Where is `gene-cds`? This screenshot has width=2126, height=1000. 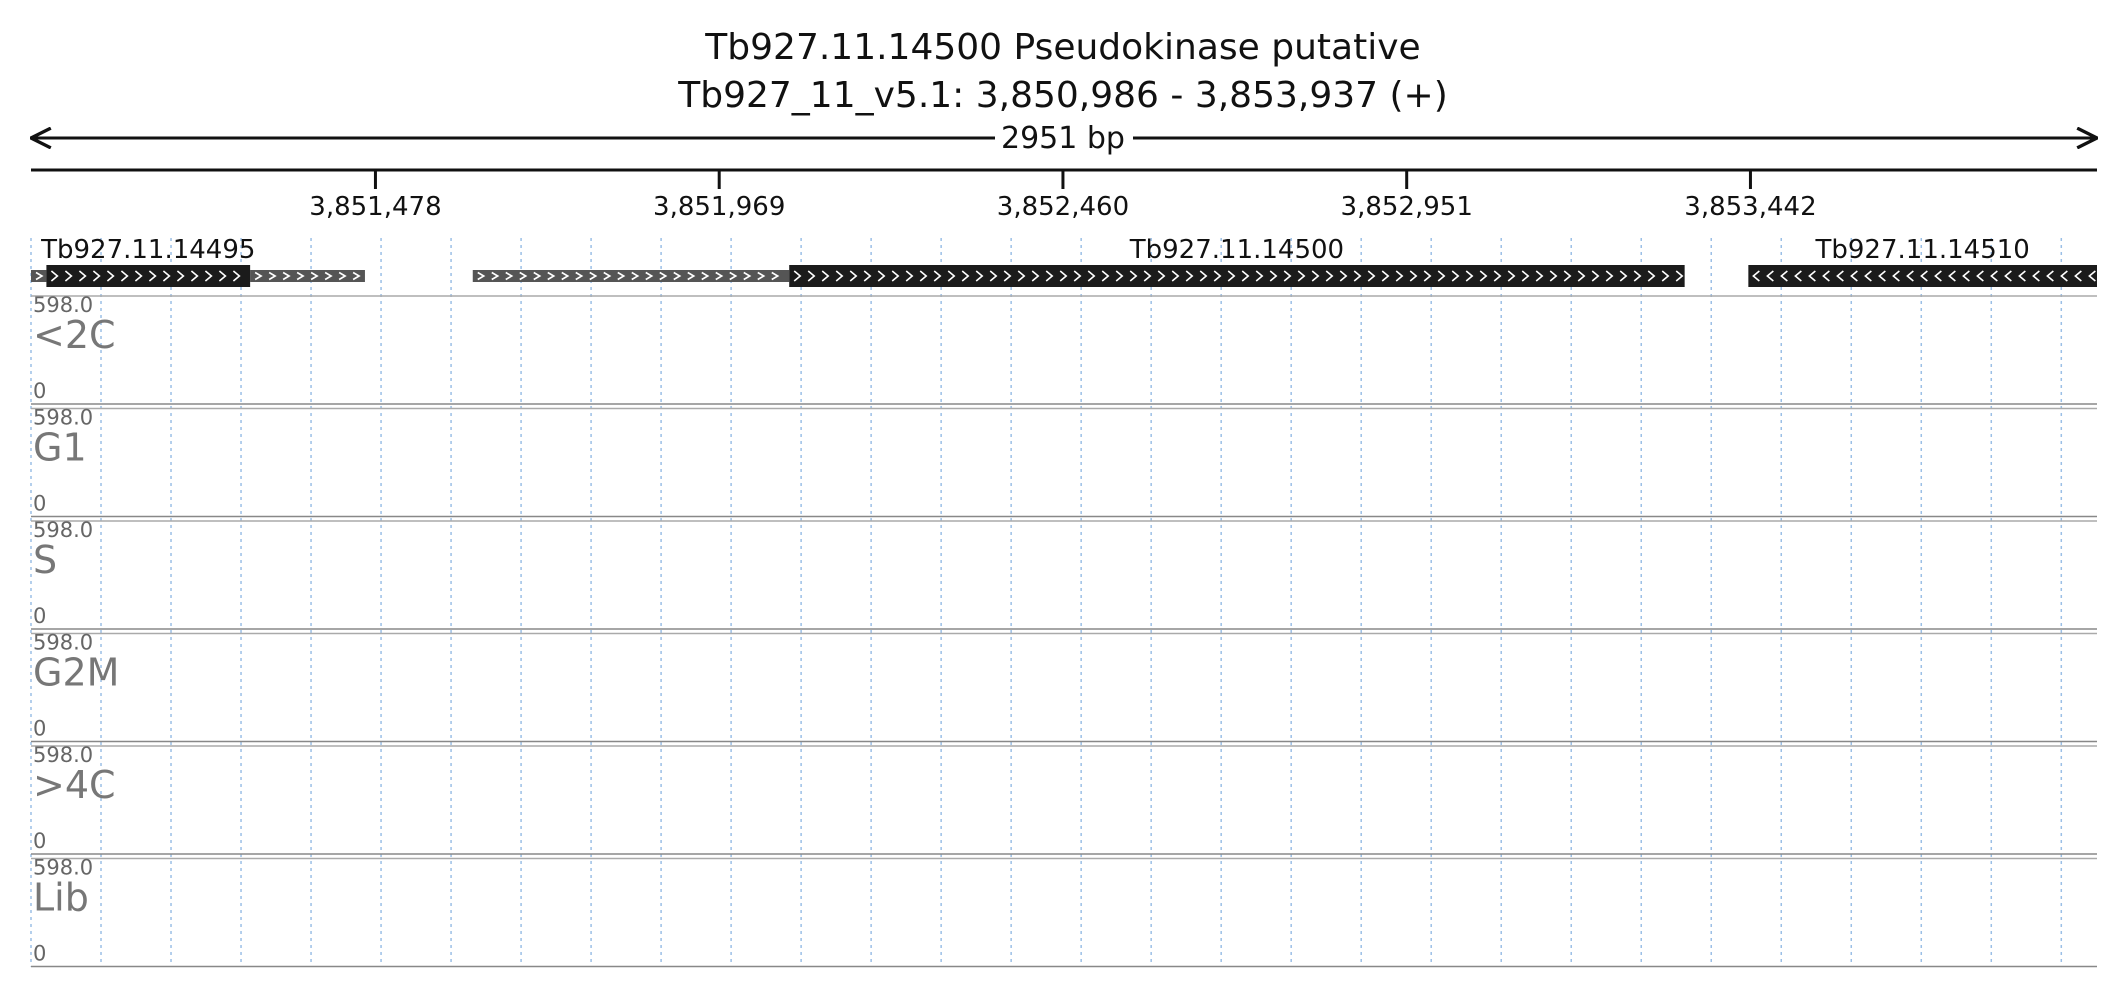 gene-cds is located at coordinates (148, 276).